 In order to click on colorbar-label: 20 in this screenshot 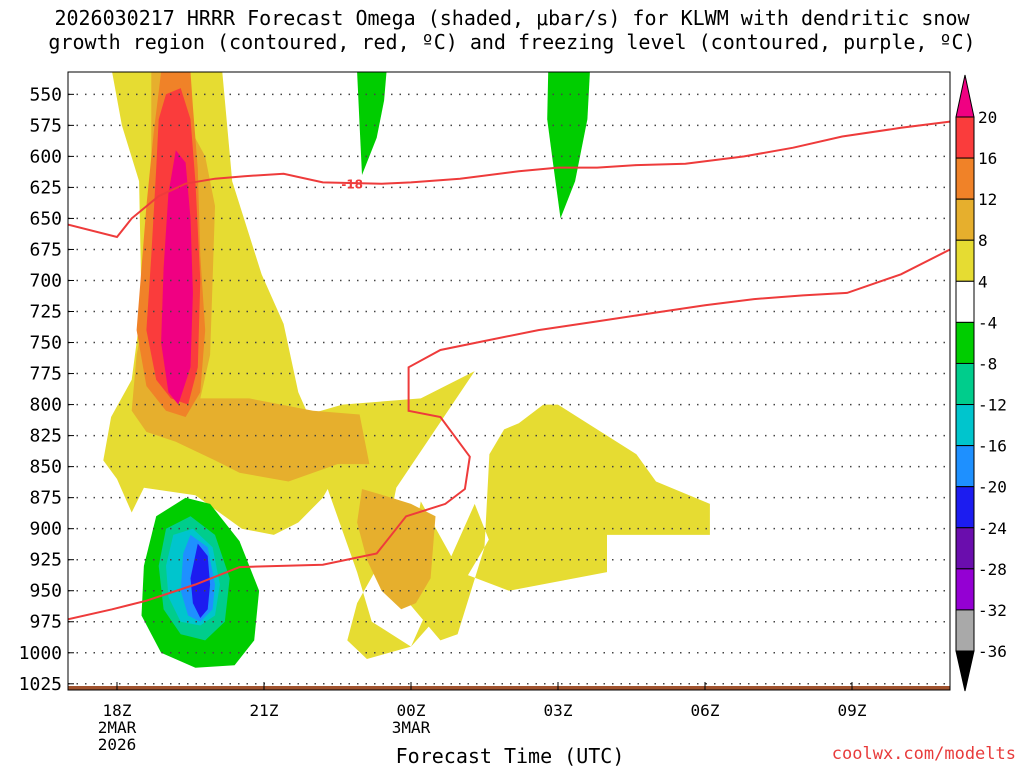, I will do `click(987, 117)`.